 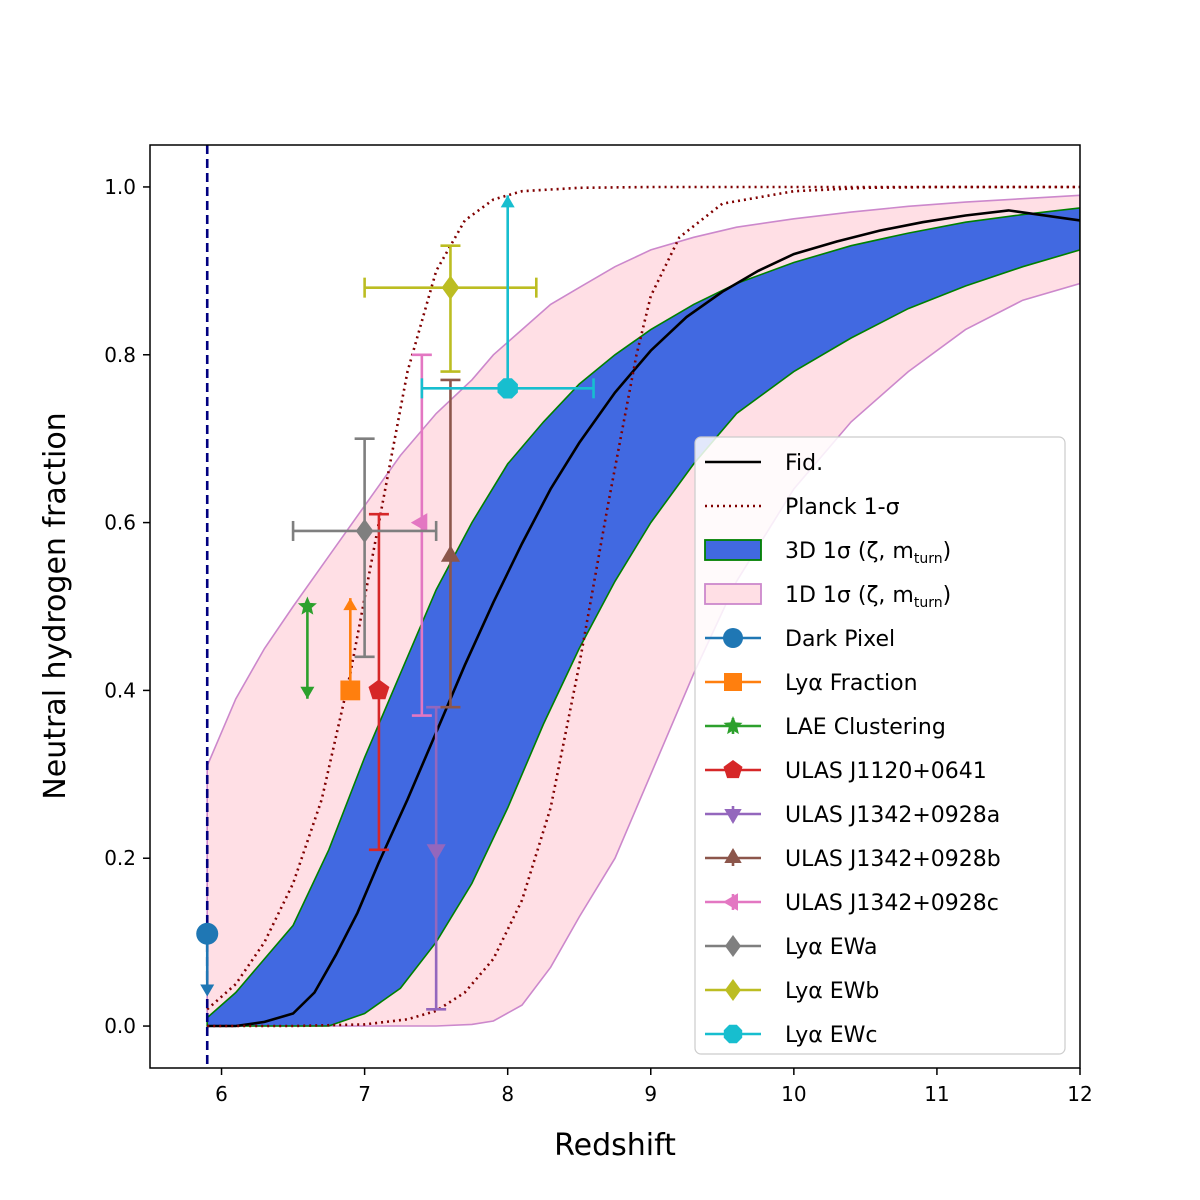 I want to click on legend-entry: 3D 1σ (ζ, mturn), so click(x=827, y=553).